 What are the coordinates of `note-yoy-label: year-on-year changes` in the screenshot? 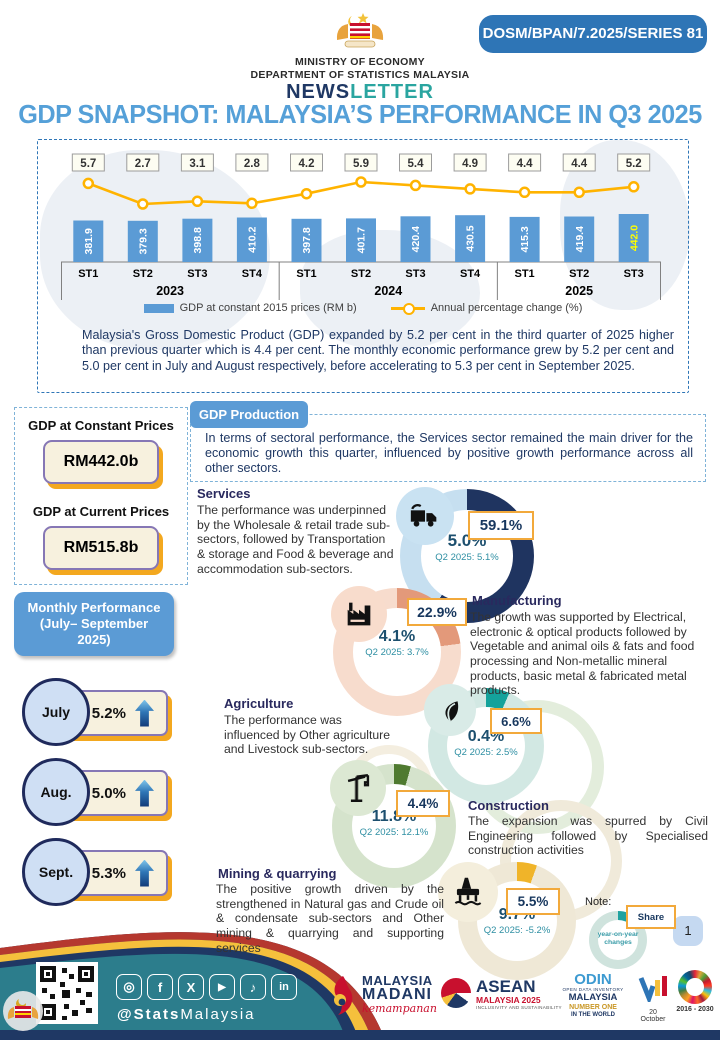 It's located at (618, 939).